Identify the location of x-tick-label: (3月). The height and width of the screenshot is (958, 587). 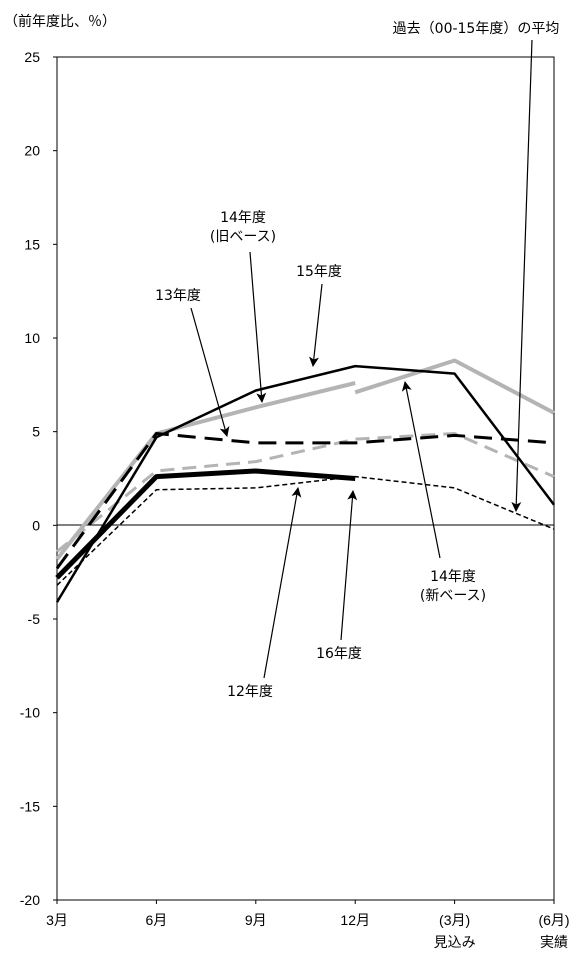
(454, 920).